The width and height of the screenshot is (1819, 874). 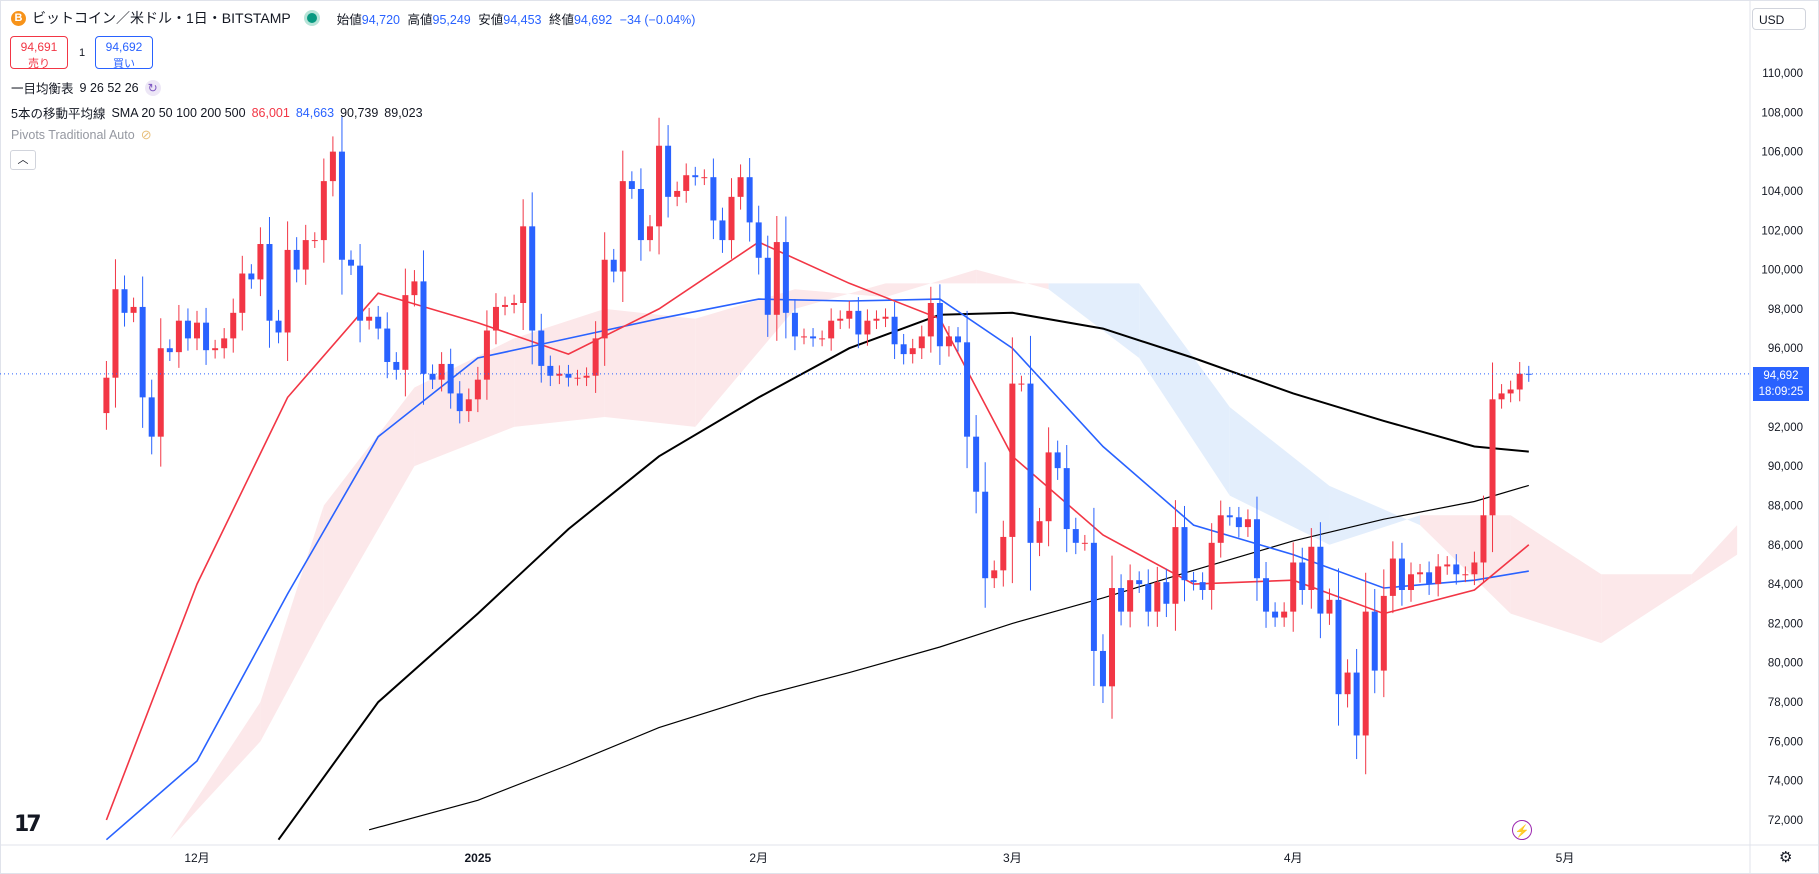 What do you see at coordinates (42, 89) in the screenshot?
I see `ichimoku-name: 一目均衡表` at bounding box center [42, 89].